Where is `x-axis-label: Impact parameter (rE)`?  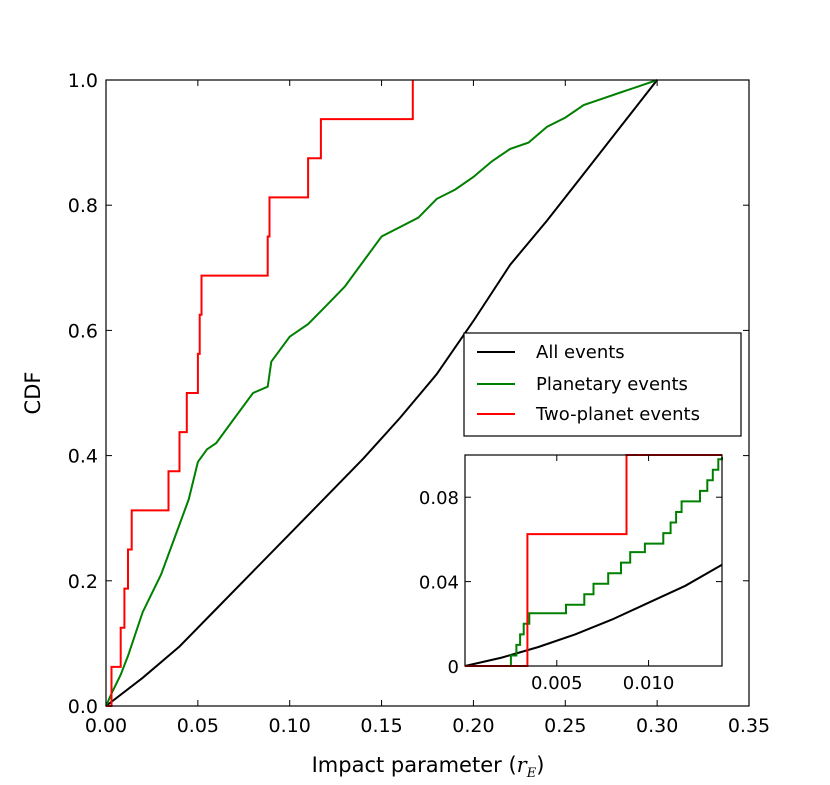 x-axis-label: Impact parameter (rE) is located at coordinates (428, 767).